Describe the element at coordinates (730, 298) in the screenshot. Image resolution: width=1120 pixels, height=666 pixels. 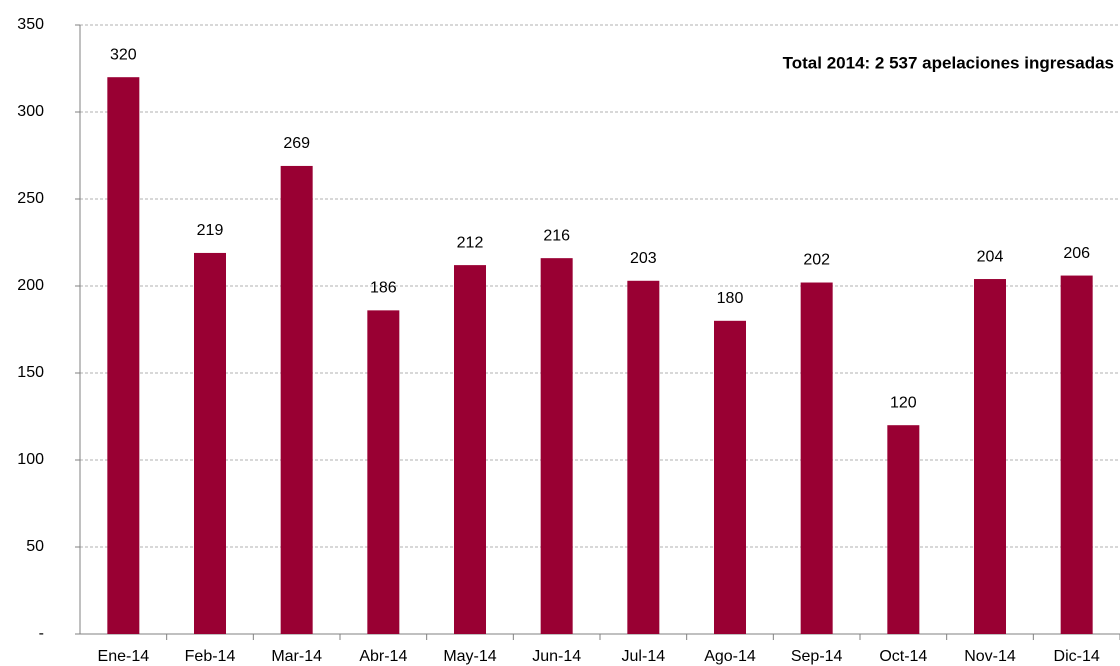
I see `value-label: 180` at that location.